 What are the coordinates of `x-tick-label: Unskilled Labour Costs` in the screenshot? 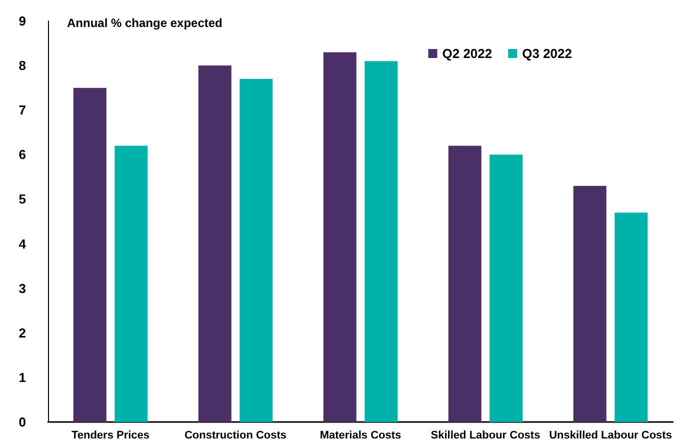 It's located at (610, 436).